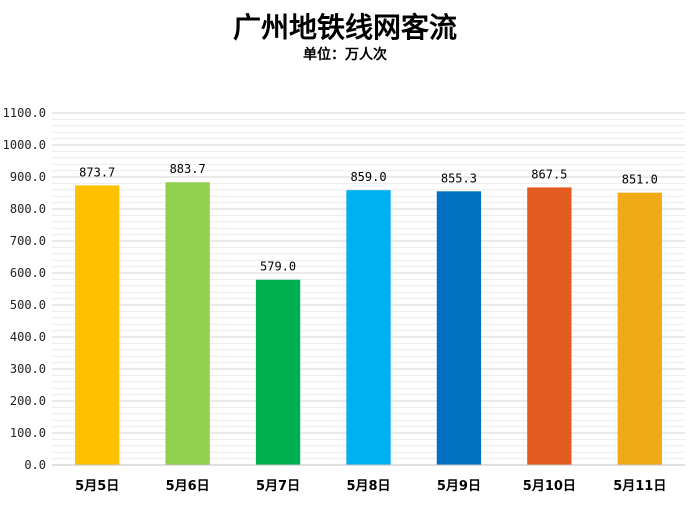 This screenshot has height=530, width=690. What do you see at coordinates (24, 145) in the screenshot?
I see `y-tick-label: 1000.0` at bounding box center [24, 145].